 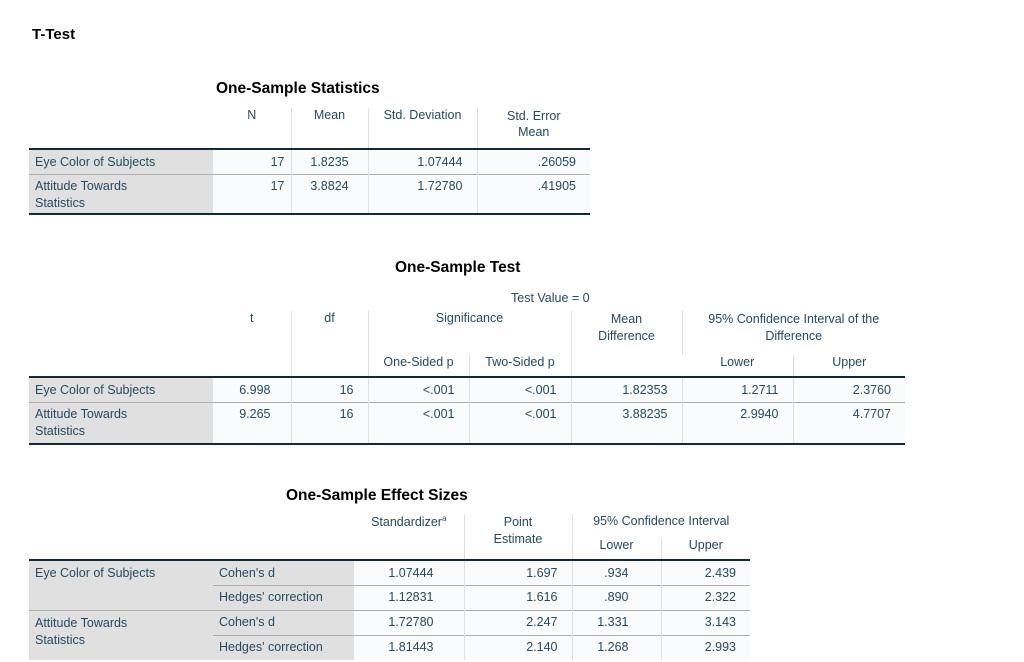 I want to click on cell-standardizer: 1.07444, so click(x=409, y=572).